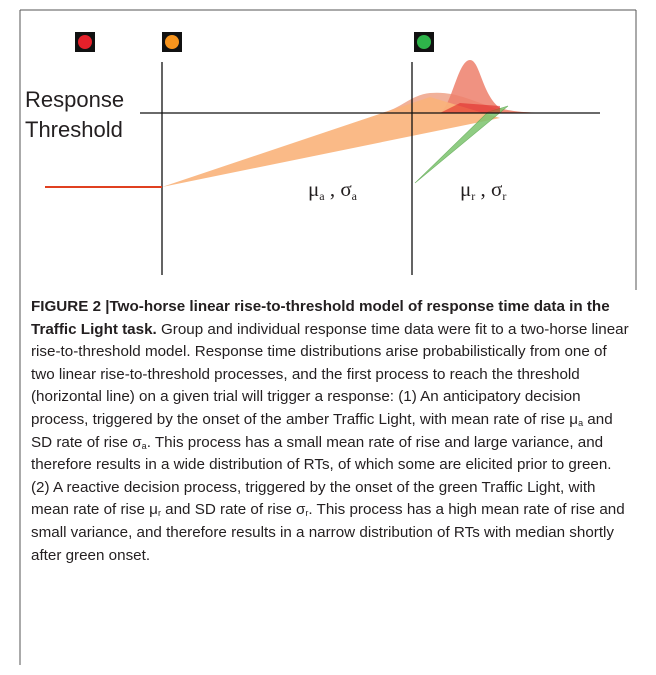 The image size is (656, 675). I want to click on anticipatory-wedge, so click(331, 142).